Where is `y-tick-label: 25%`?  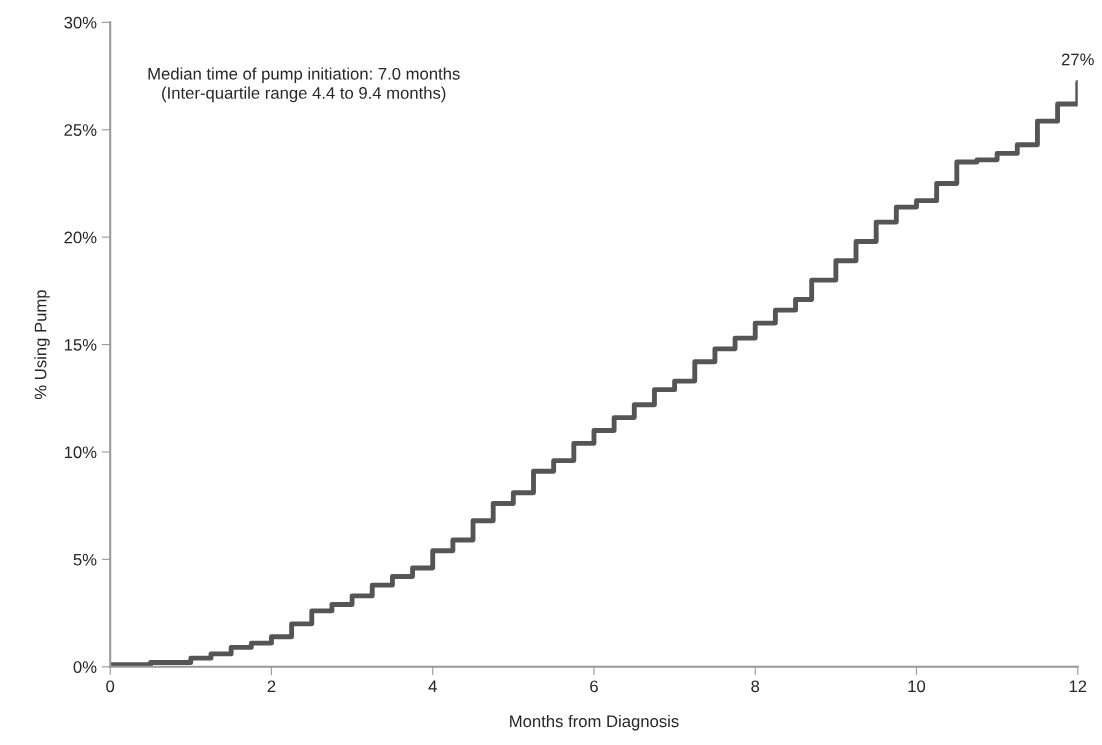
y-tick-label: 25% is located at coordinates (80, 130).